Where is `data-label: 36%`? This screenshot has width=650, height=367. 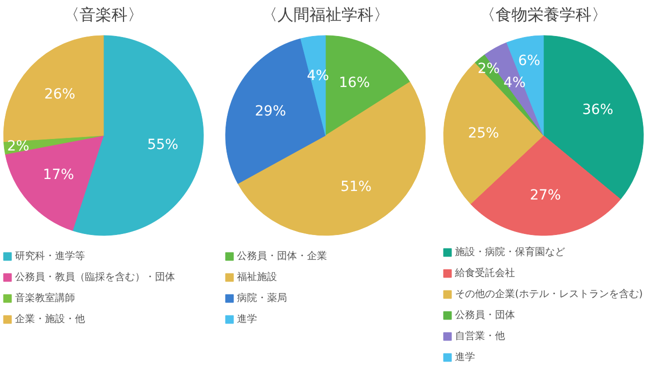
data-label: 36% is located at coordinates (598, 110).